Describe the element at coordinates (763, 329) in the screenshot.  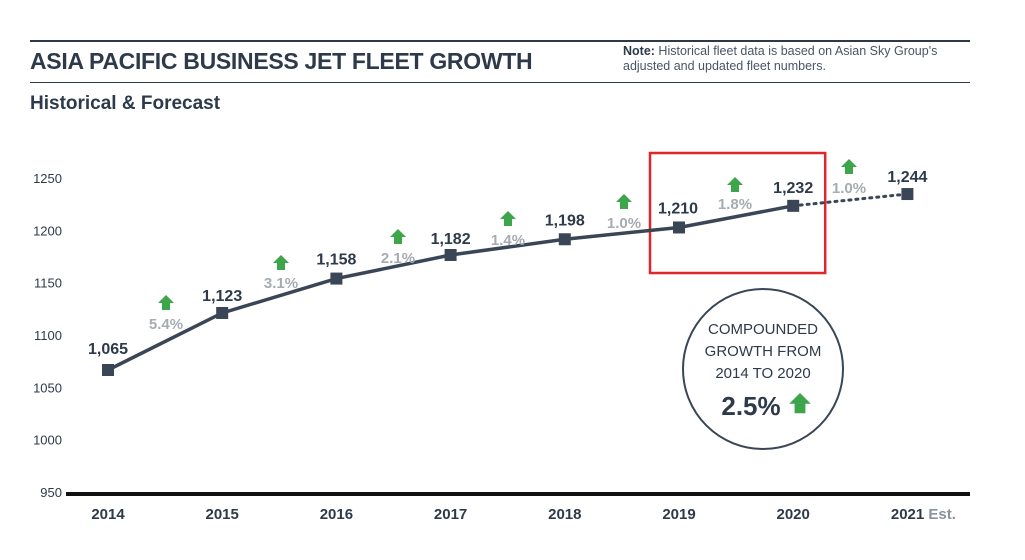
I see `cagr-caption: COMPOUNDED` at that location.